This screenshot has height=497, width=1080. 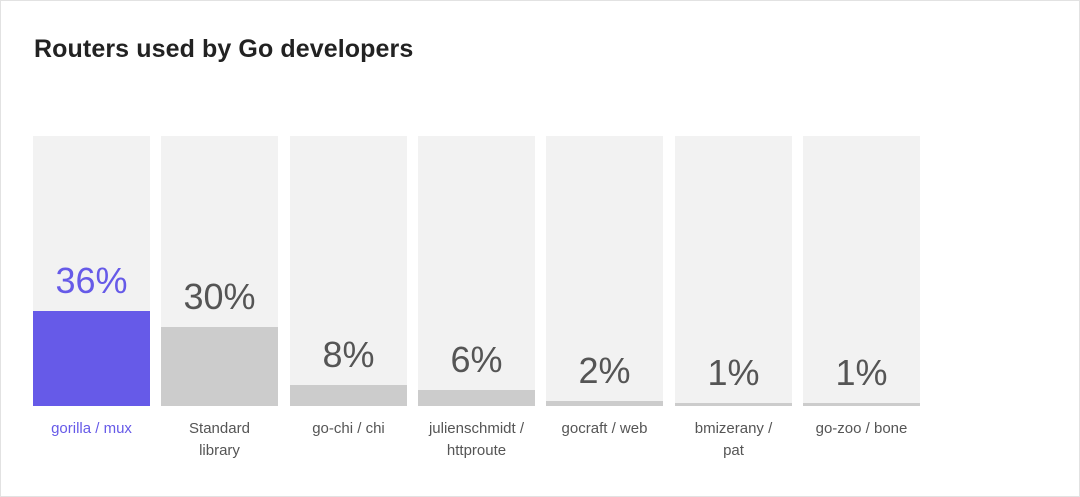 I want to click on bar-value-label: 2%, so click(x=604, y=370).